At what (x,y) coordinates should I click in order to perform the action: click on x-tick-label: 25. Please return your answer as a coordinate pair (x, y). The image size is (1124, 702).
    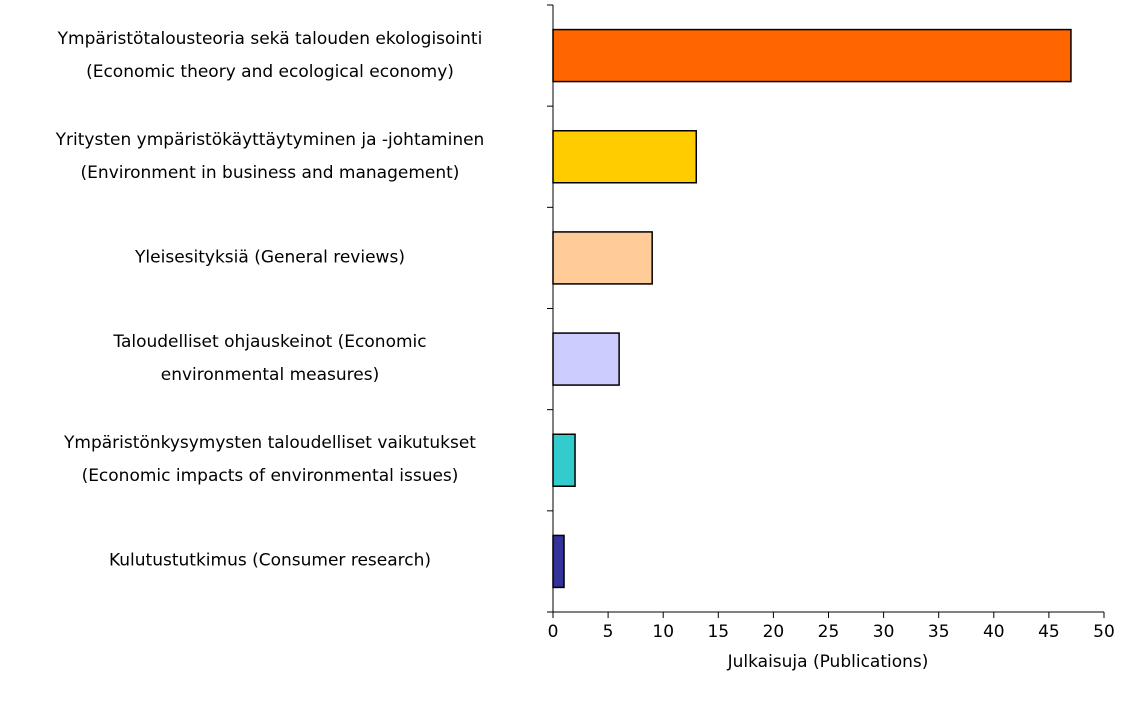
    Looking at the image, I should click on (829, 632).